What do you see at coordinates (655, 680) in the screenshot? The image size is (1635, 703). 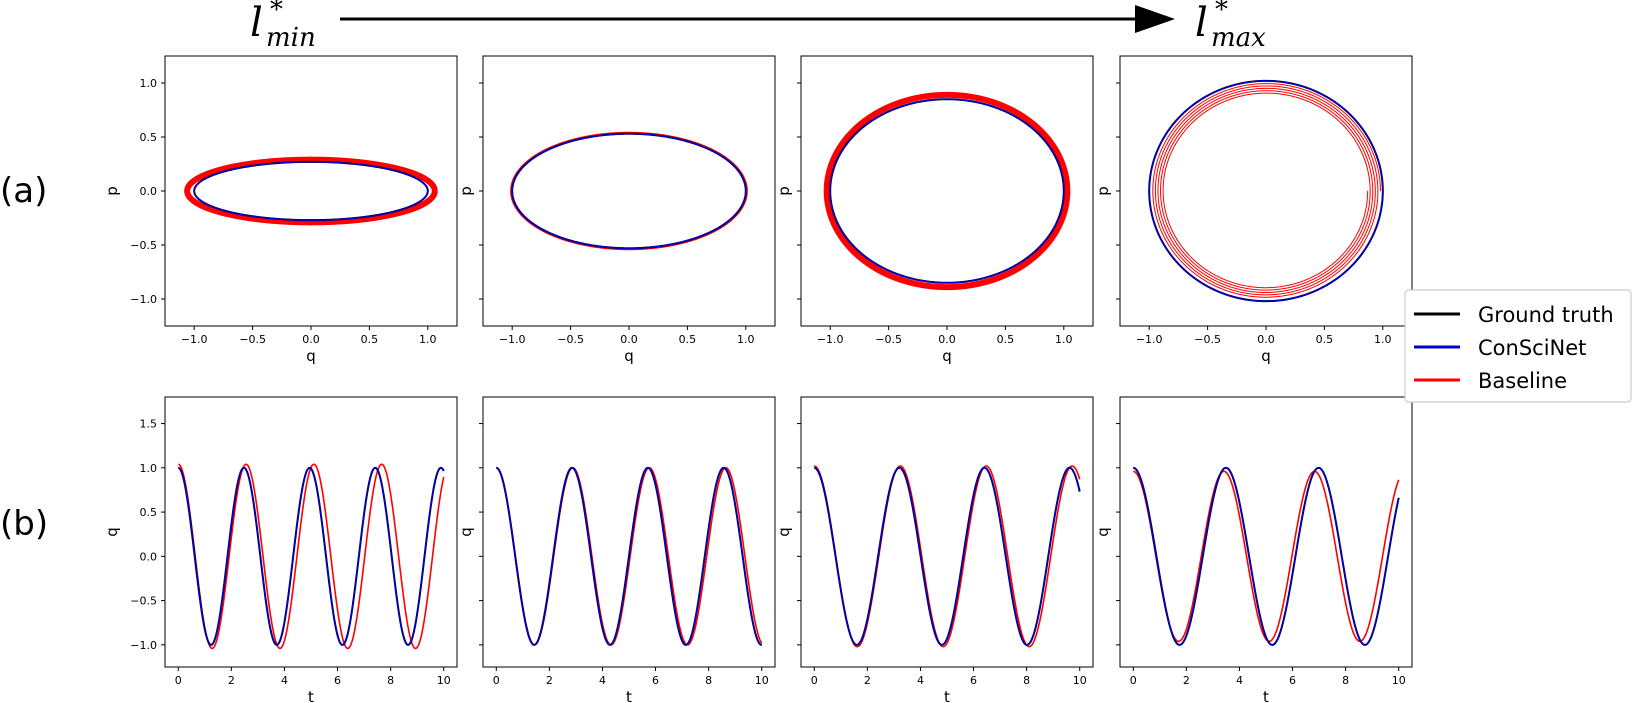 I see `panel-b-2-xtick-label: 6` at bounding box center [655, 680].